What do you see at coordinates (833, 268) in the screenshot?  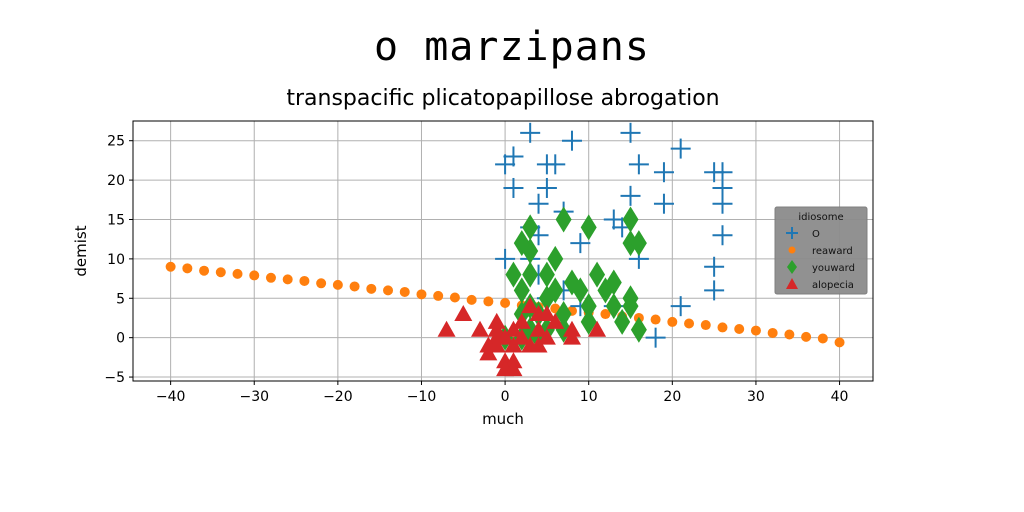 I see `legend-label: youward` at bounding box center [833, 268].